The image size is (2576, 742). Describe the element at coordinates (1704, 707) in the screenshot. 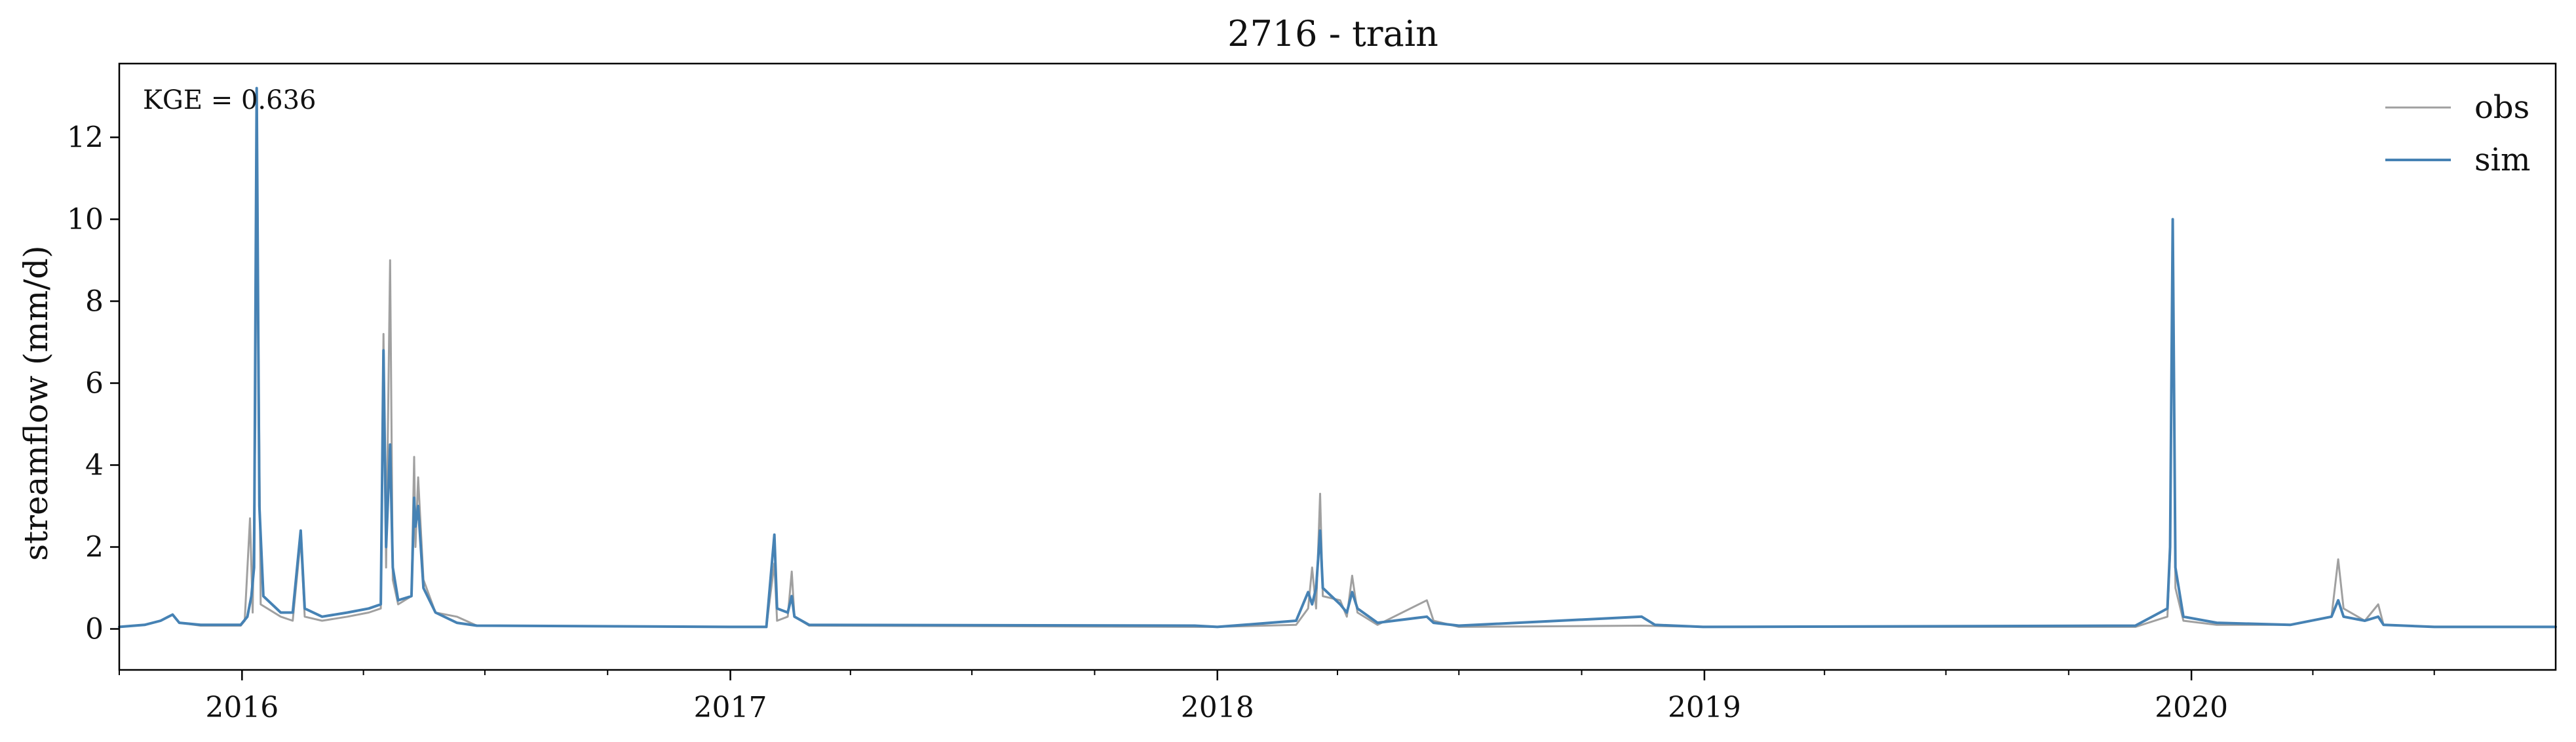

I see `x-tick-label: 2019` at that location.